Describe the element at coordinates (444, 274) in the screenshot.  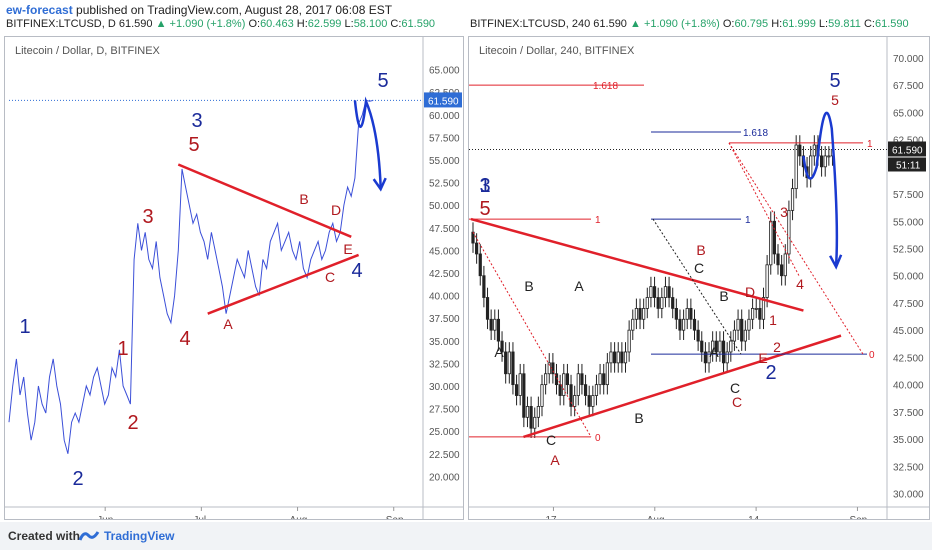
I see `daily-y-tick-label: 42.500` at that location.